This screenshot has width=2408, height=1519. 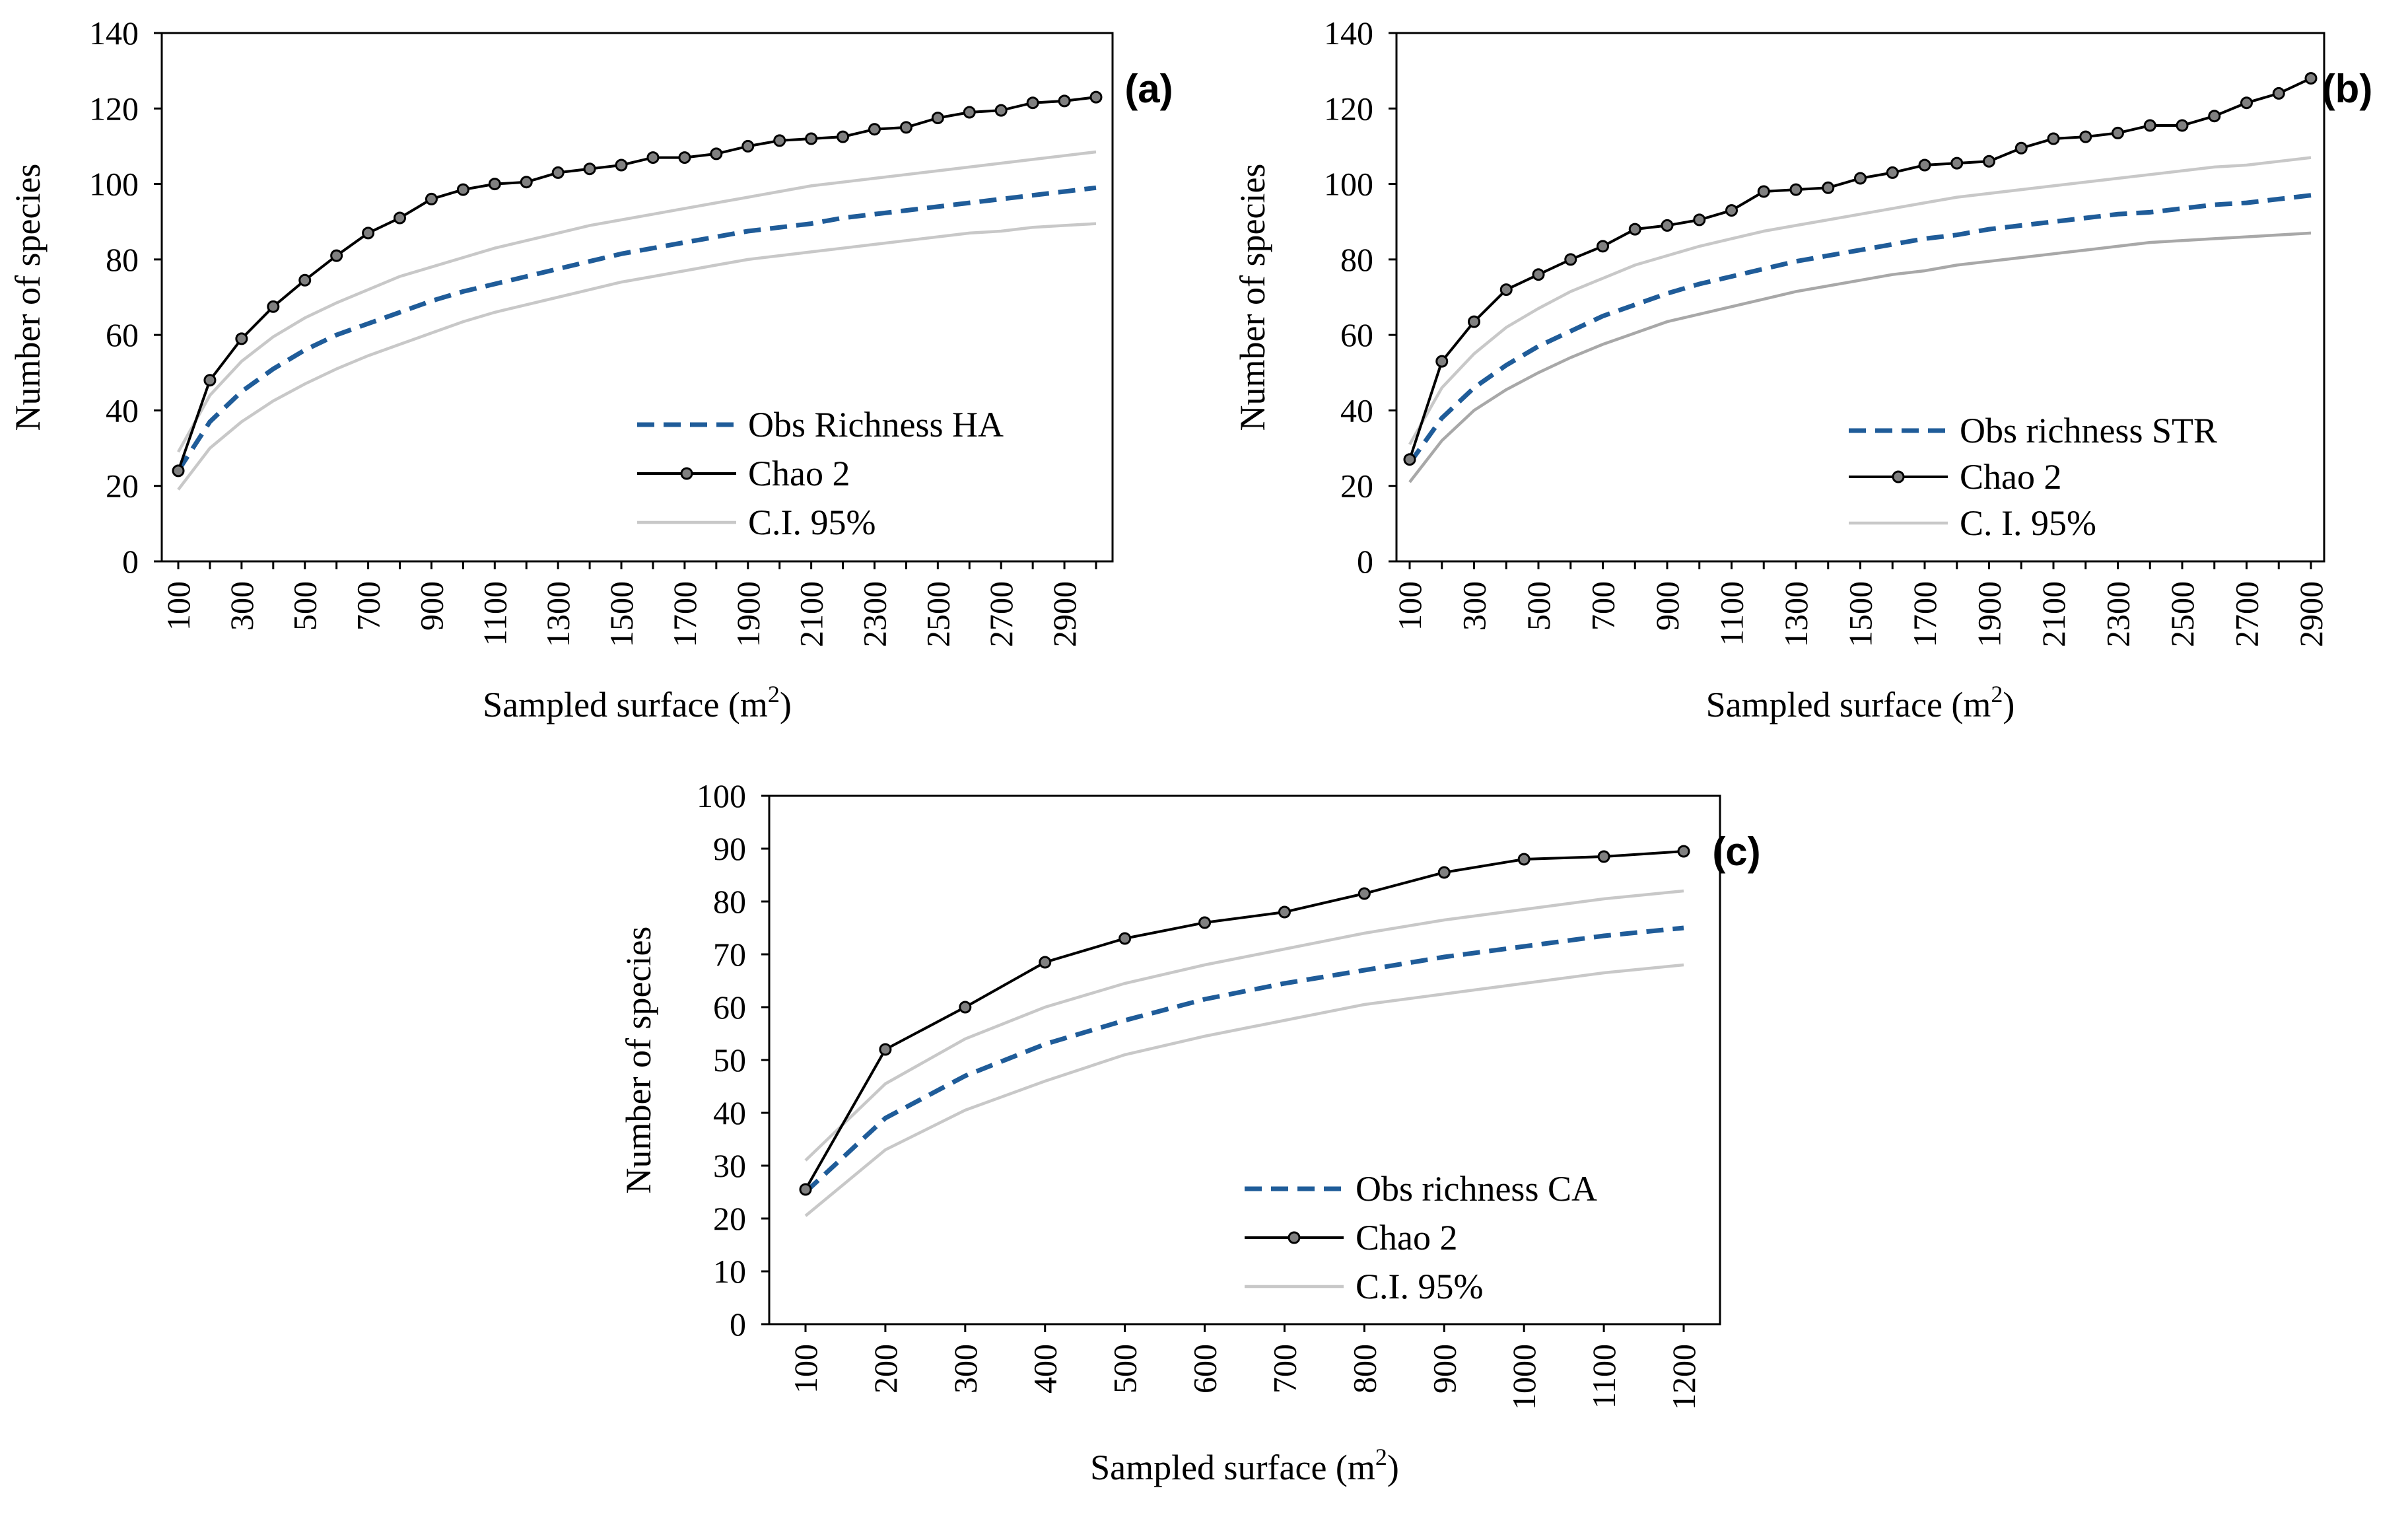 What do you see at coordinates (1860, 614) in the screenshot?
I see `x-tick-label: 1500` at bounding box center [1860, 614].